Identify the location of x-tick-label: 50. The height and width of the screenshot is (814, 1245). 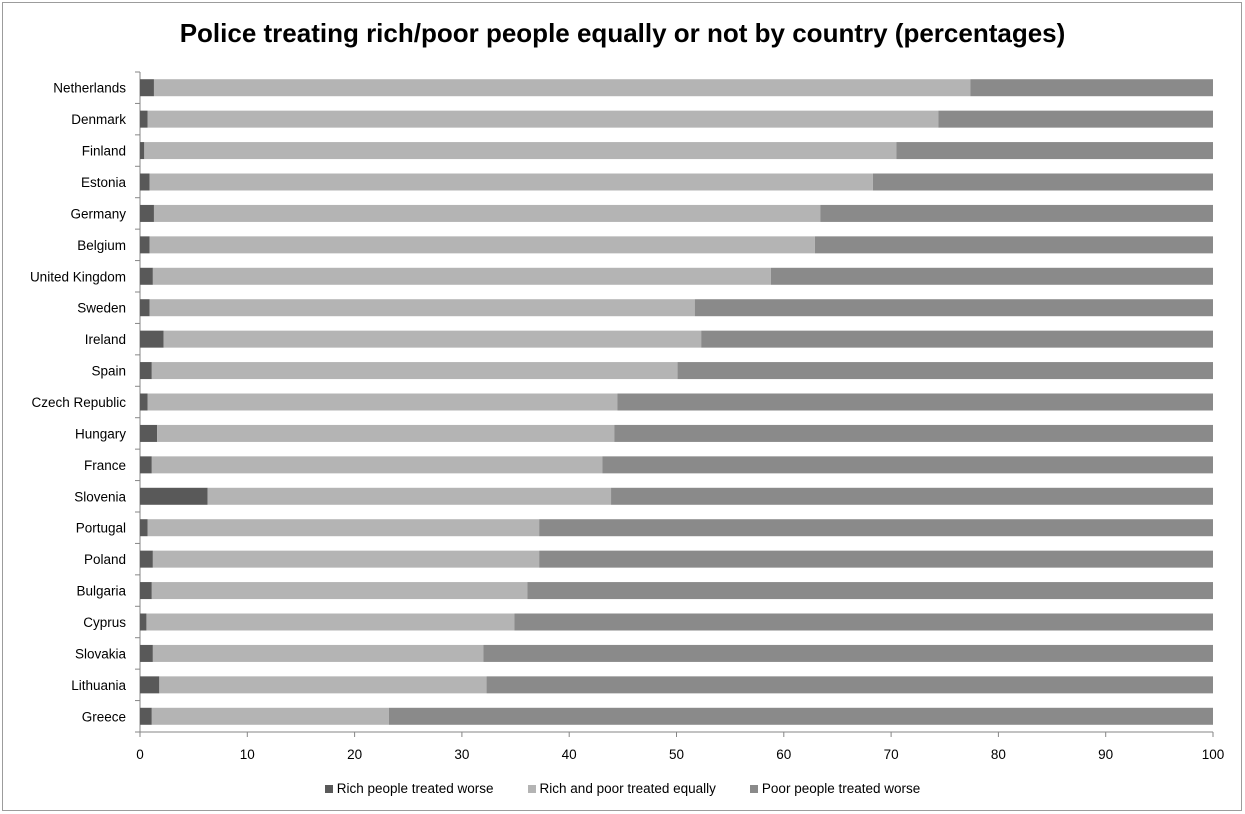
(676, 754).